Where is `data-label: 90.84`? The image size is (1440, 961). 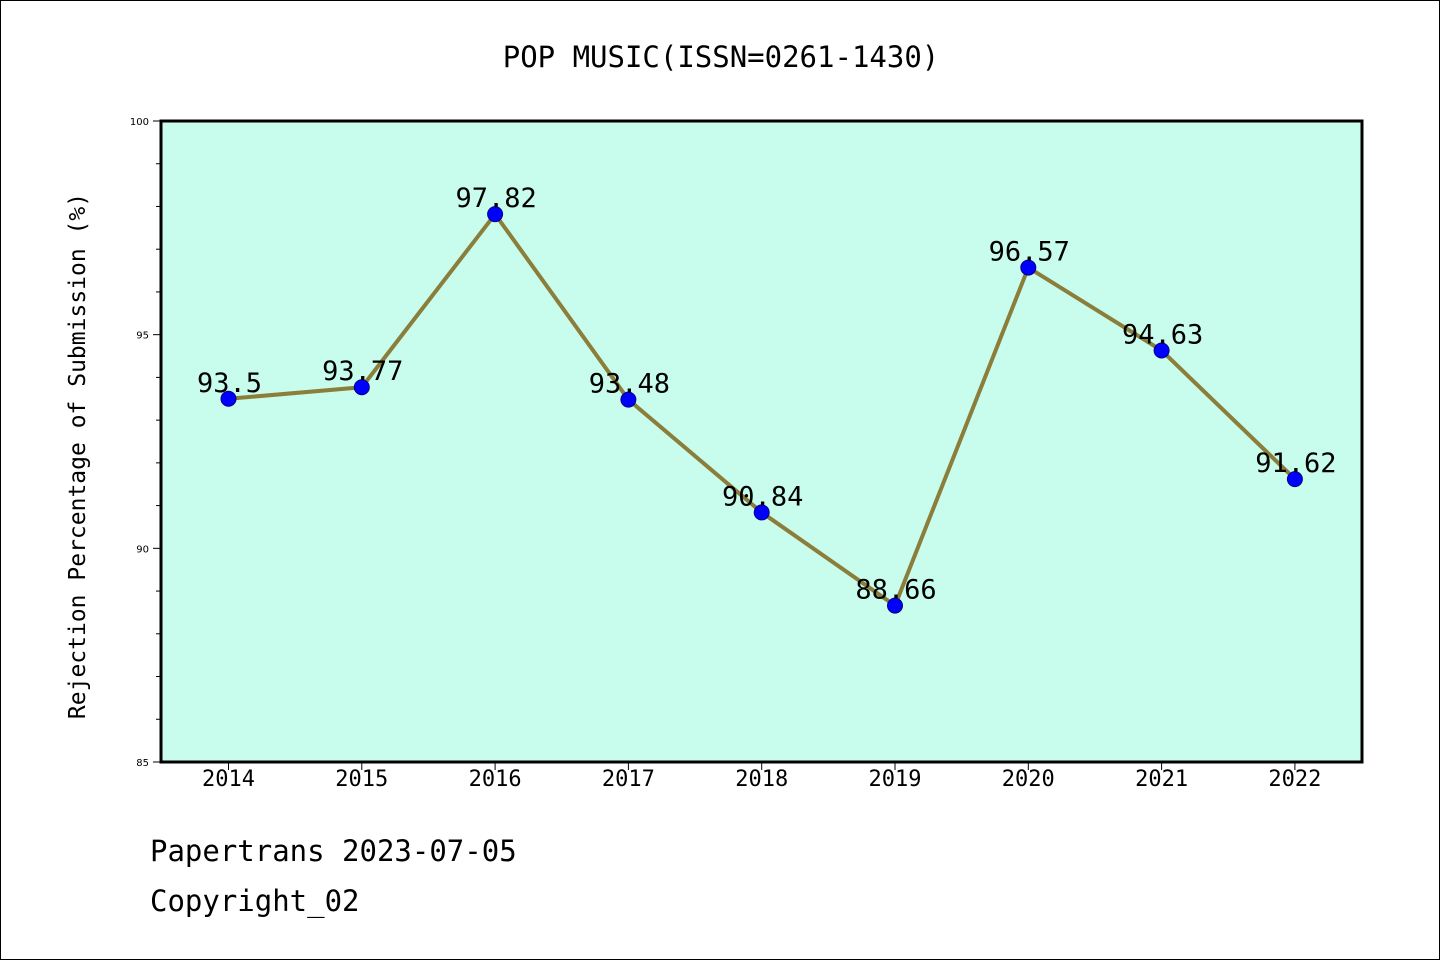 data-label: 90.84 is located at coordinates (762, 496).